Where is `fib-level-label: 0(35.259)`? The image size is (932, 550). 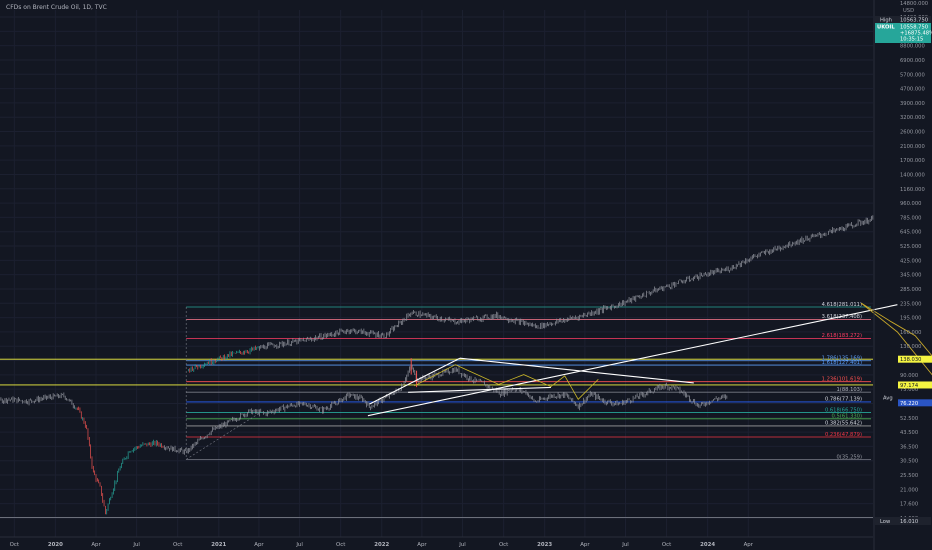
fib-level-label: 0(35.259) is located at coordinates (850, 457).